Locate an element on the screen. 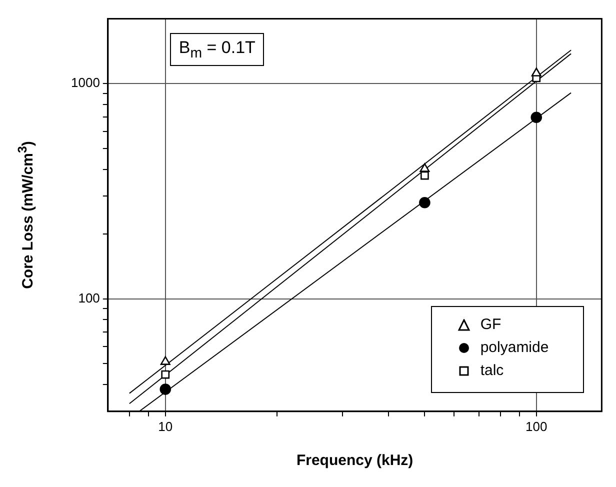 The width and height of the screenshot is (616, 487). x-tick-label: 10 is located at coordinates (165, 426).